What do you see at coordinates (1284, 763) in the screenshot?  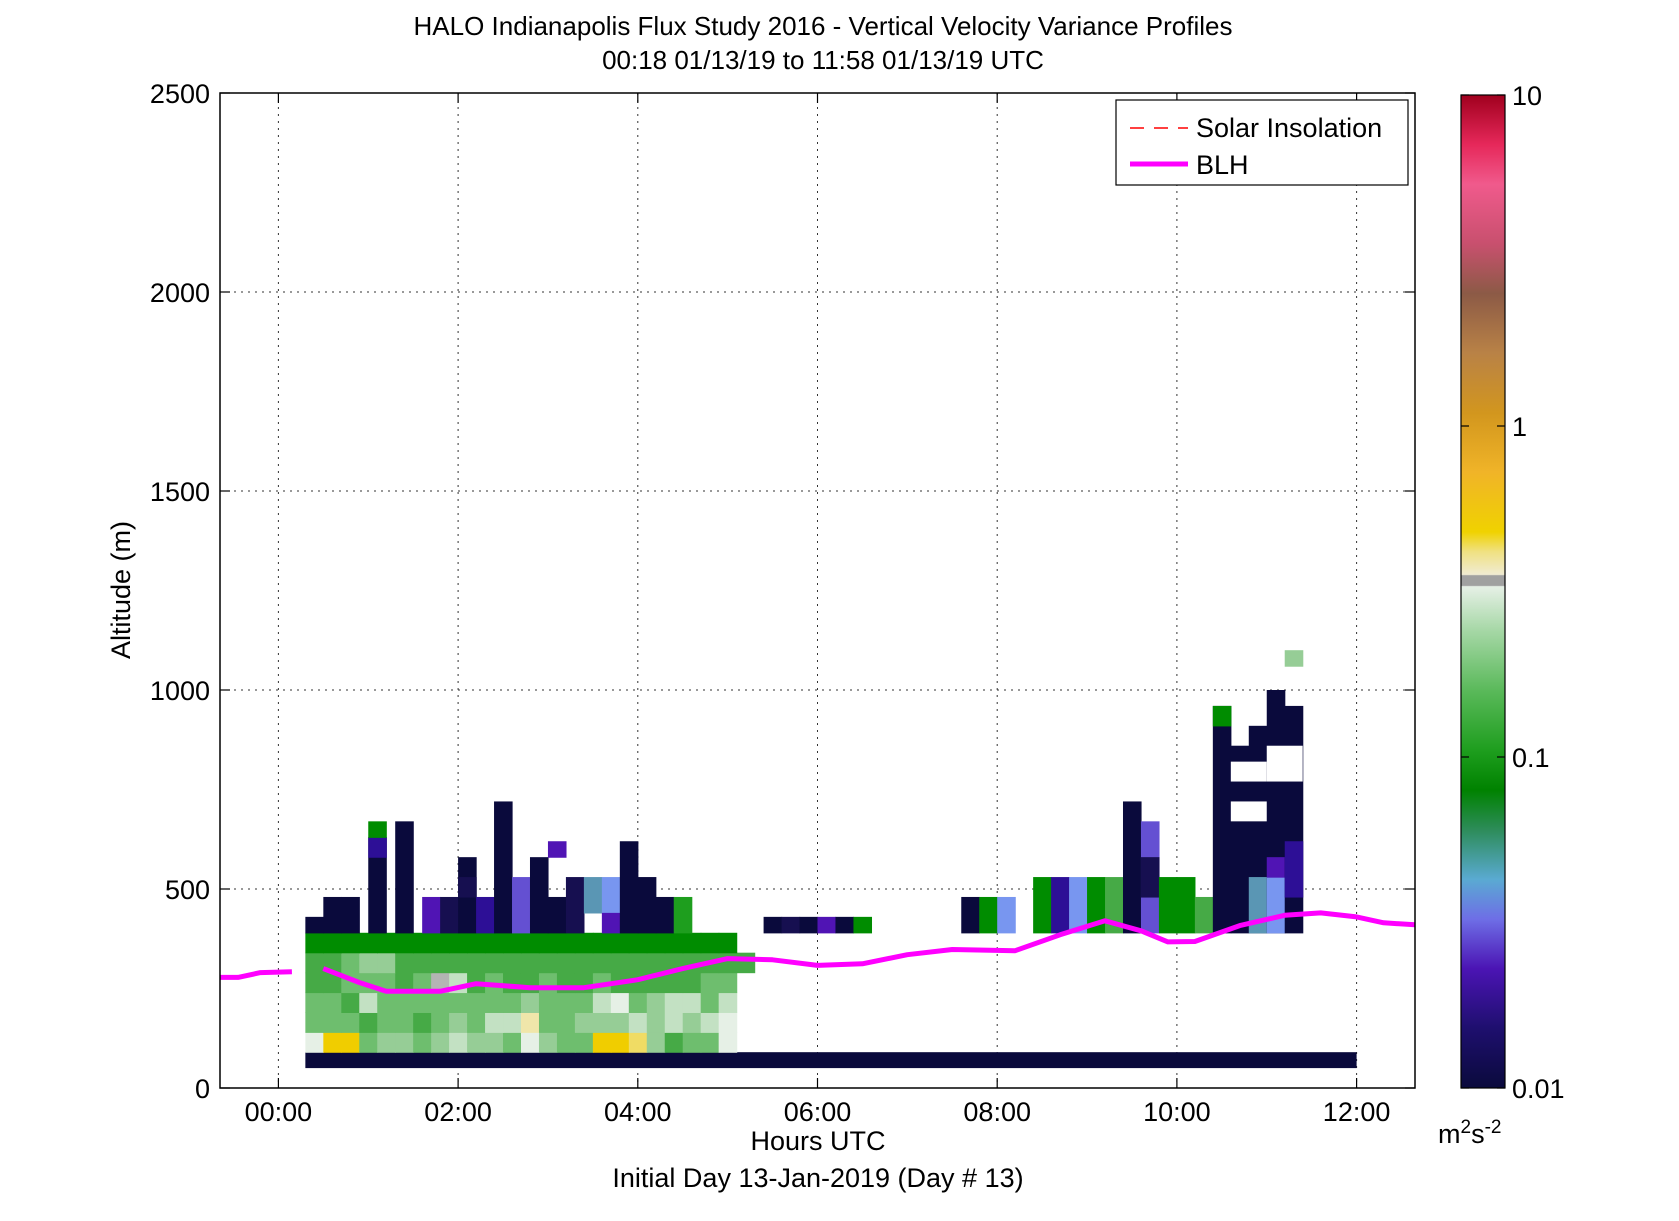 I see `heatmap-gap` at bounding box center [1284, 763].